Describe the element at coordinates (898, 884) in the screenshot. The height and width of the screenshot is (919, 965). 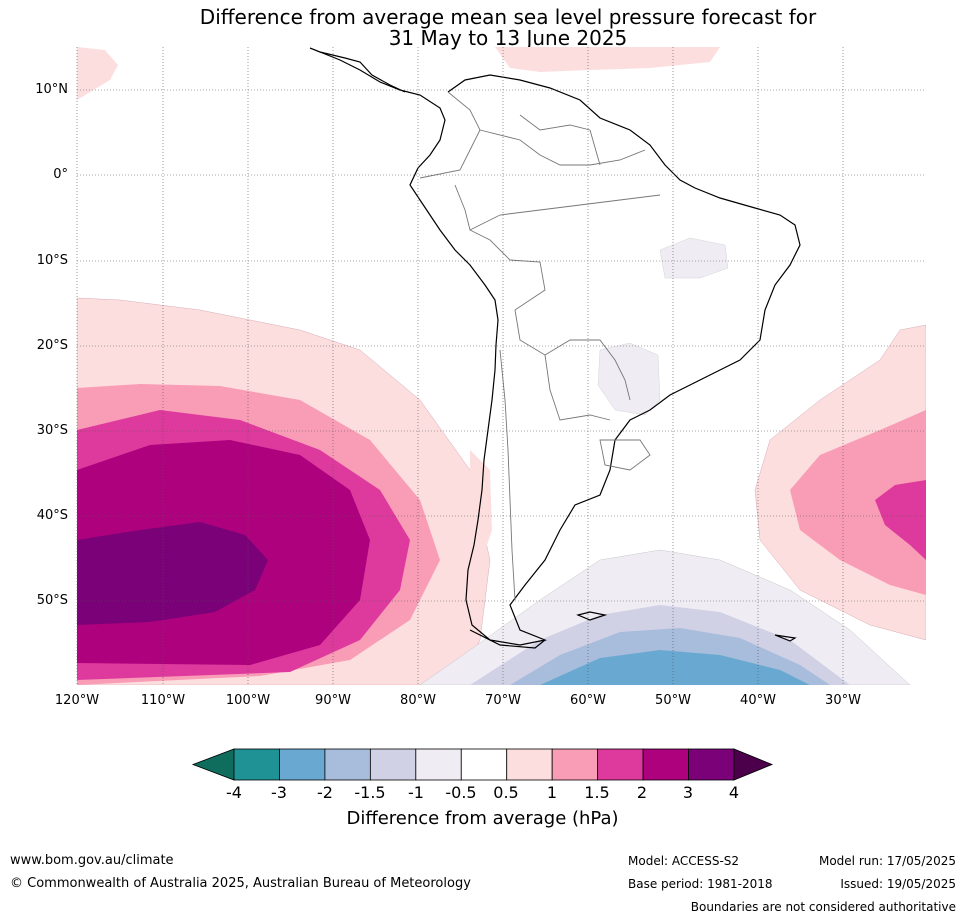
I see `footer-issued: Issued: 19/05/2025` at that location.